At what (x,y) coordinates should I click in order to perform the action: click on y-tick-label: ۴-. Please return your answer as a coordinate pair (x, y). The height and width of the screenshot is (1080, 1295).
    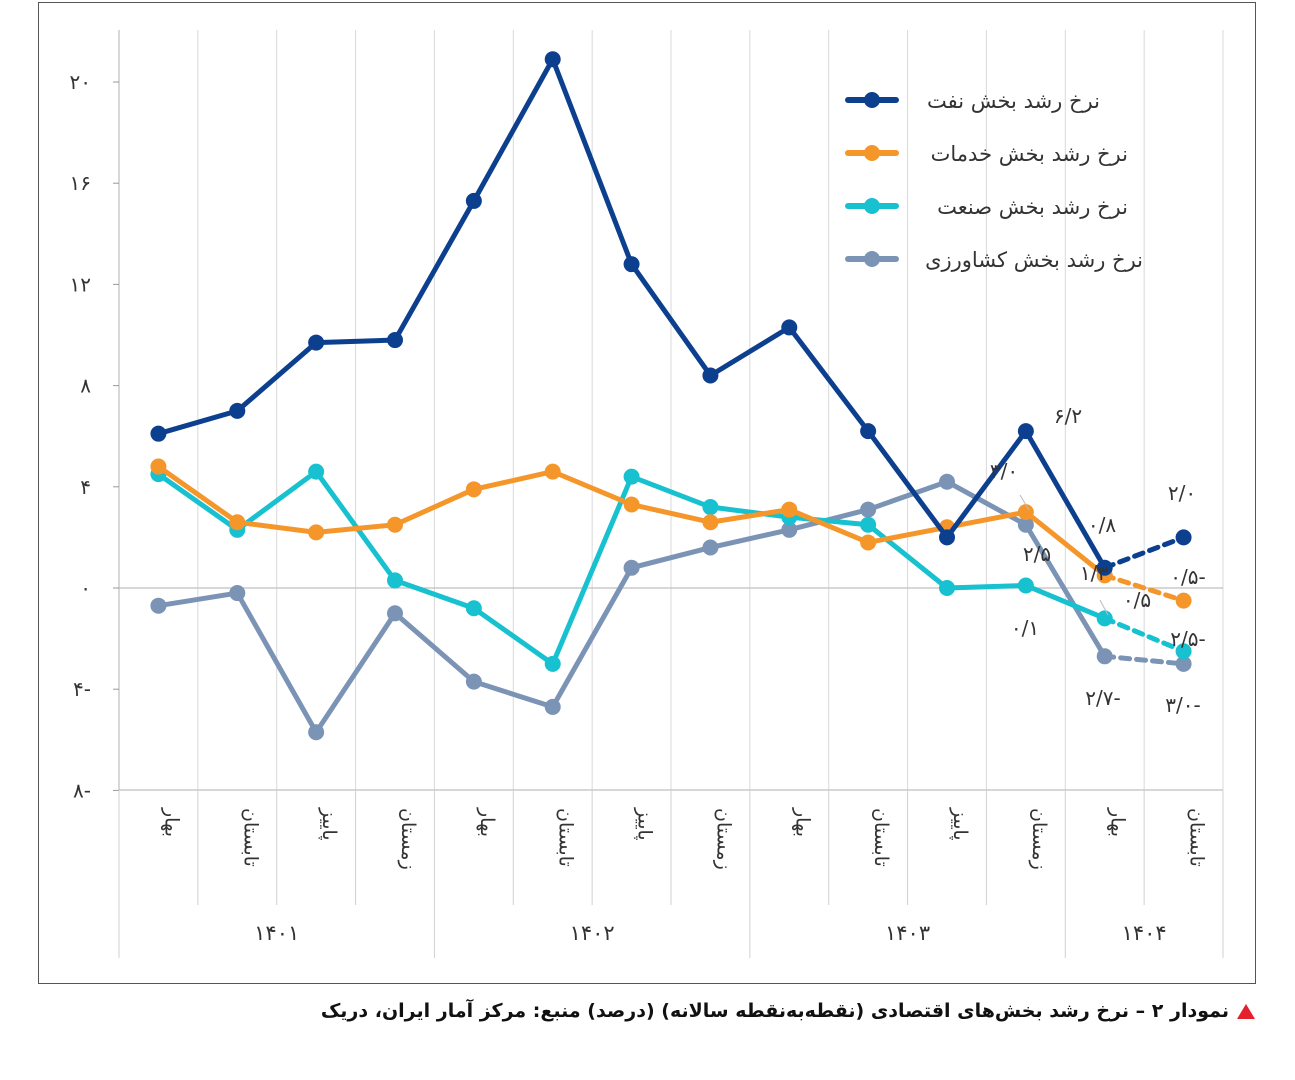
    Looking at the image, I should click on (82, 689).